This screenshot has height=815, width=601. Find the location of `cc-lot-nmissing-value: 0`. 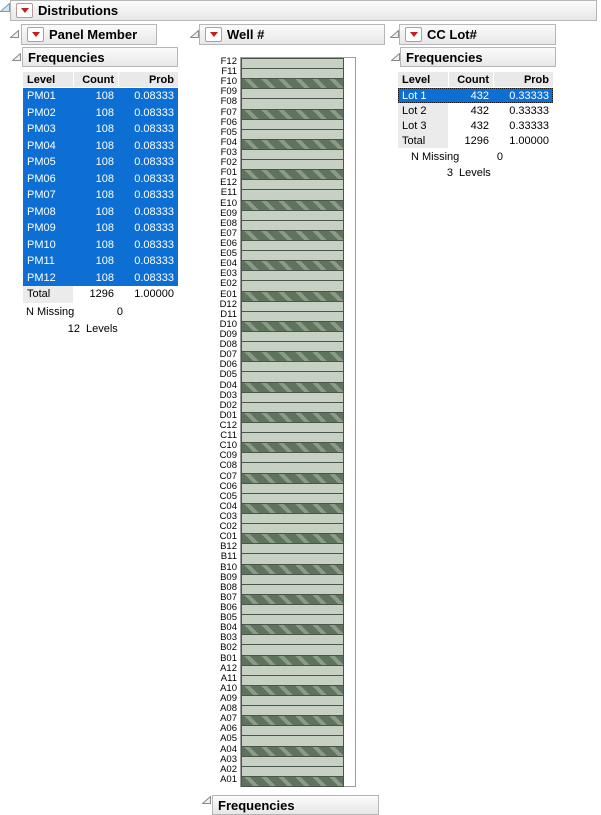

cc-lot-nmissing-value: 0 is located at coordinates (499, 157).